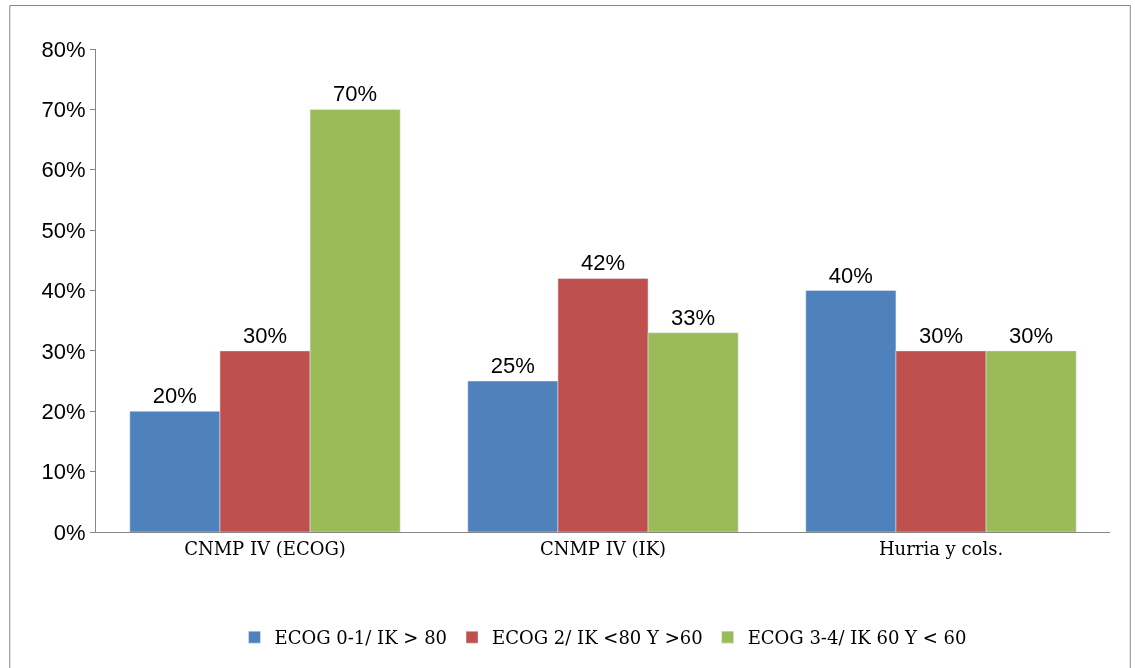 This screenshot has width=1135, height=668. Describe the element at coordinates (850, 275) in the screenshot. I see `data-label: 40%` at that location.